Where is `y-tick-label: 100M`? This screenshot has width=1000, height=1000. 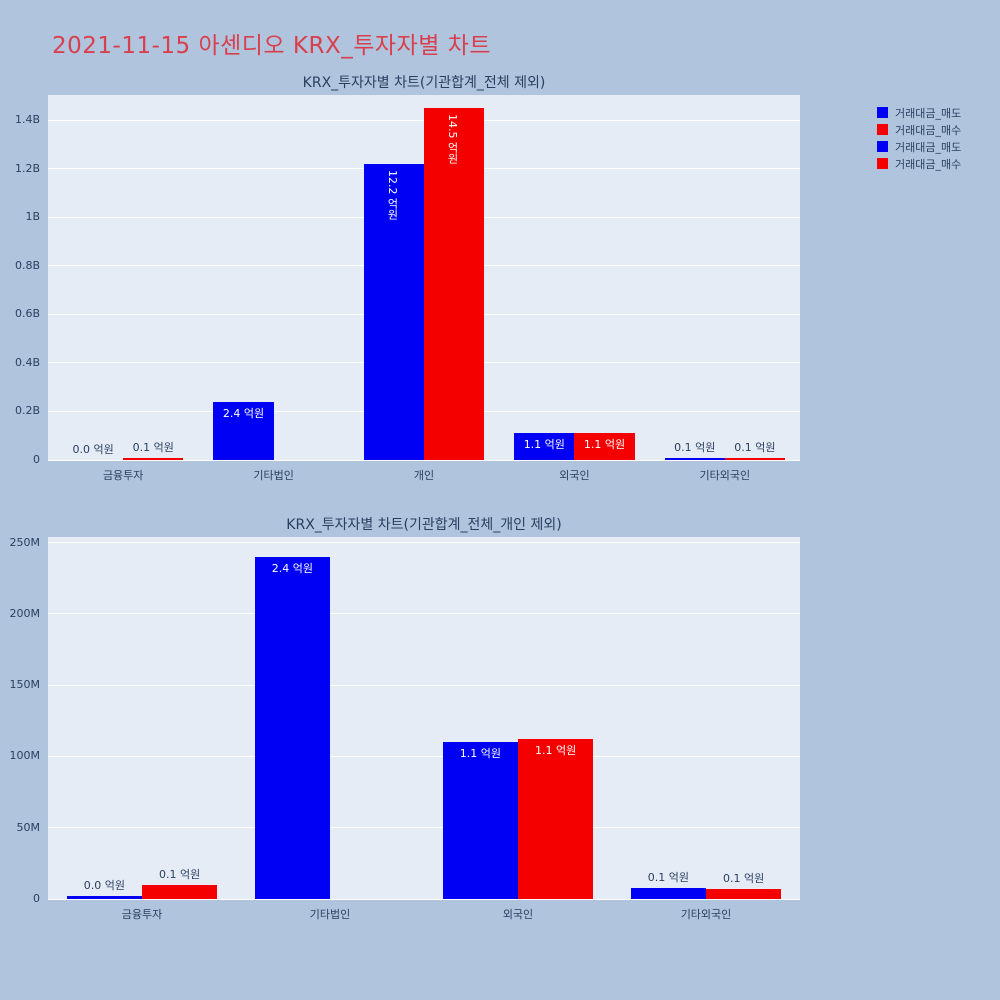
y-tick-label: 100M is located at coordinates (25, 756).